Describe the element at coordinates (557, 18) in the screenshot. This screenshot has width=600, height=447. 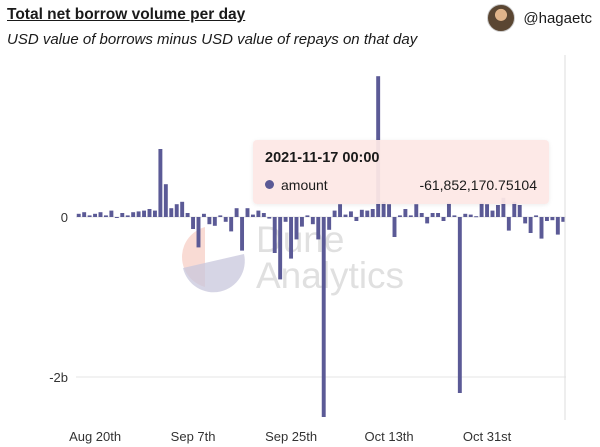
I see `author-handle: @hagaetc` at that location.